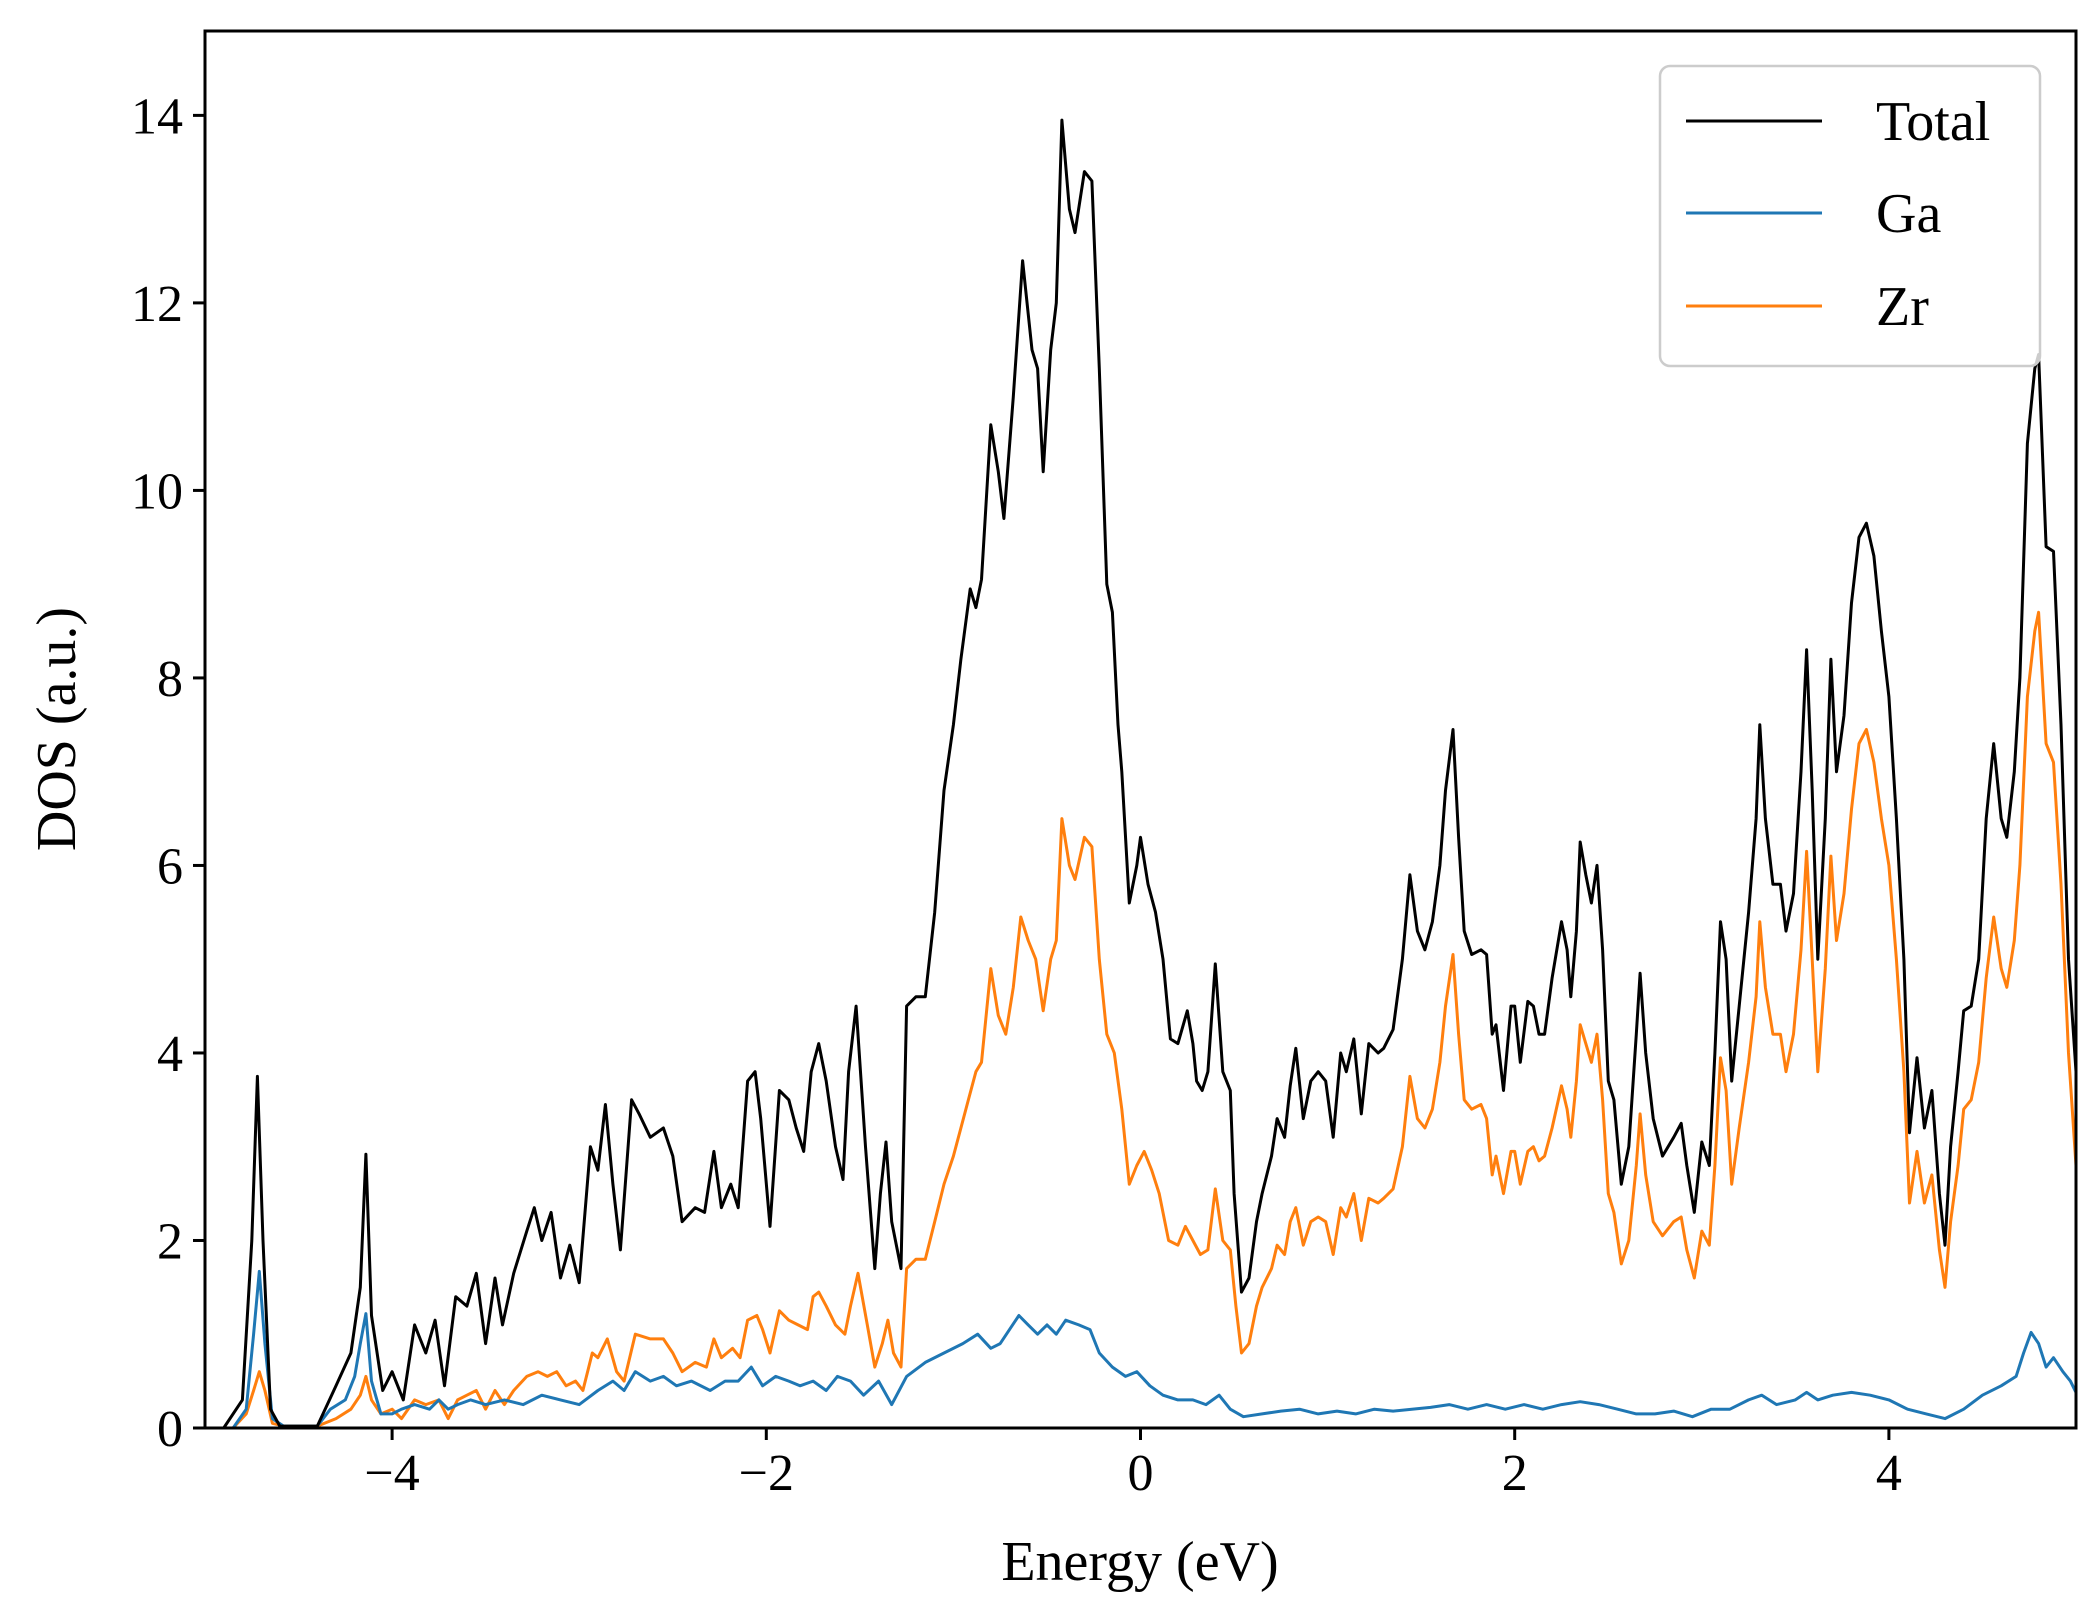  I want to click on x-tick-label: 0, so click(1141, 1473).